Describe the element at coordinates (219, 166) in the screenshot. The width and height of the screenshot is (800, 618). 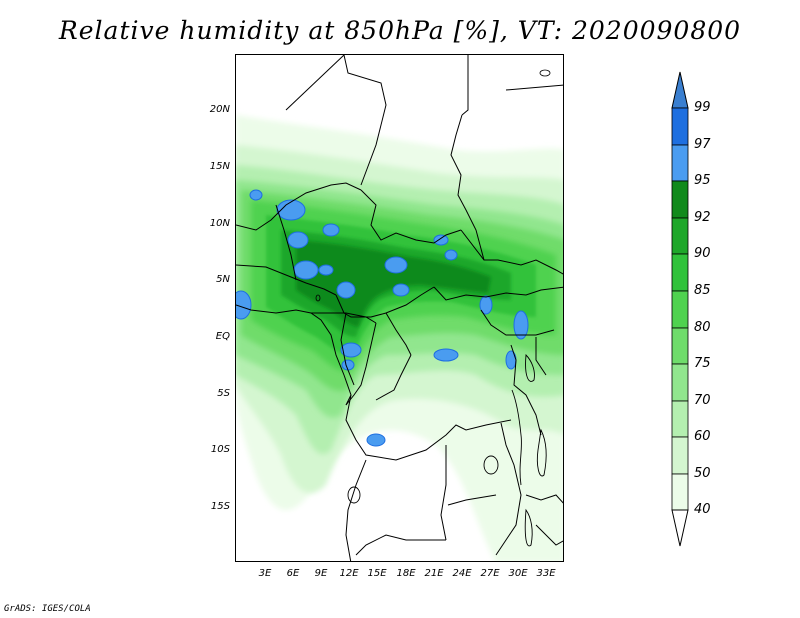
I see `lat-label-15n: 15N` at that location.